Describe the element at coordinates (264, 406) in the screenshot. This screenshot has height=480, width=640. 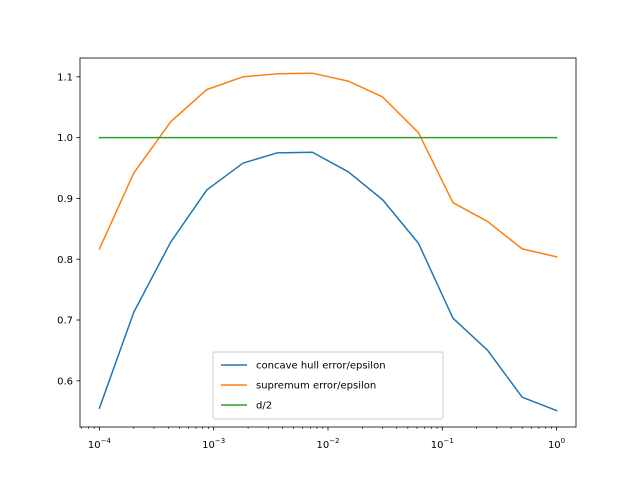
I see `legend-label-2: d/2` at that location.